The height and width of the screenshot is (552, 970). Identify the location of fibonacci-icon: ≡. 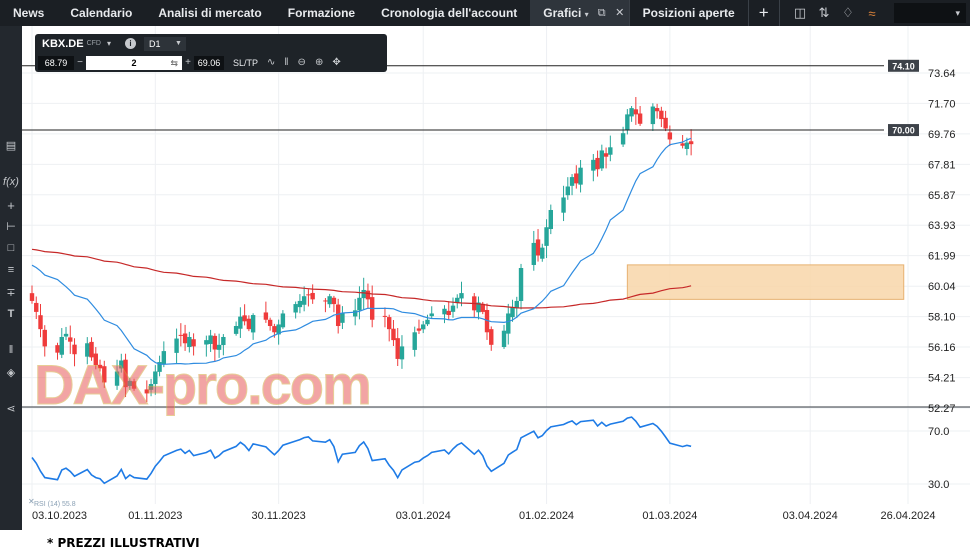
(11, 270).